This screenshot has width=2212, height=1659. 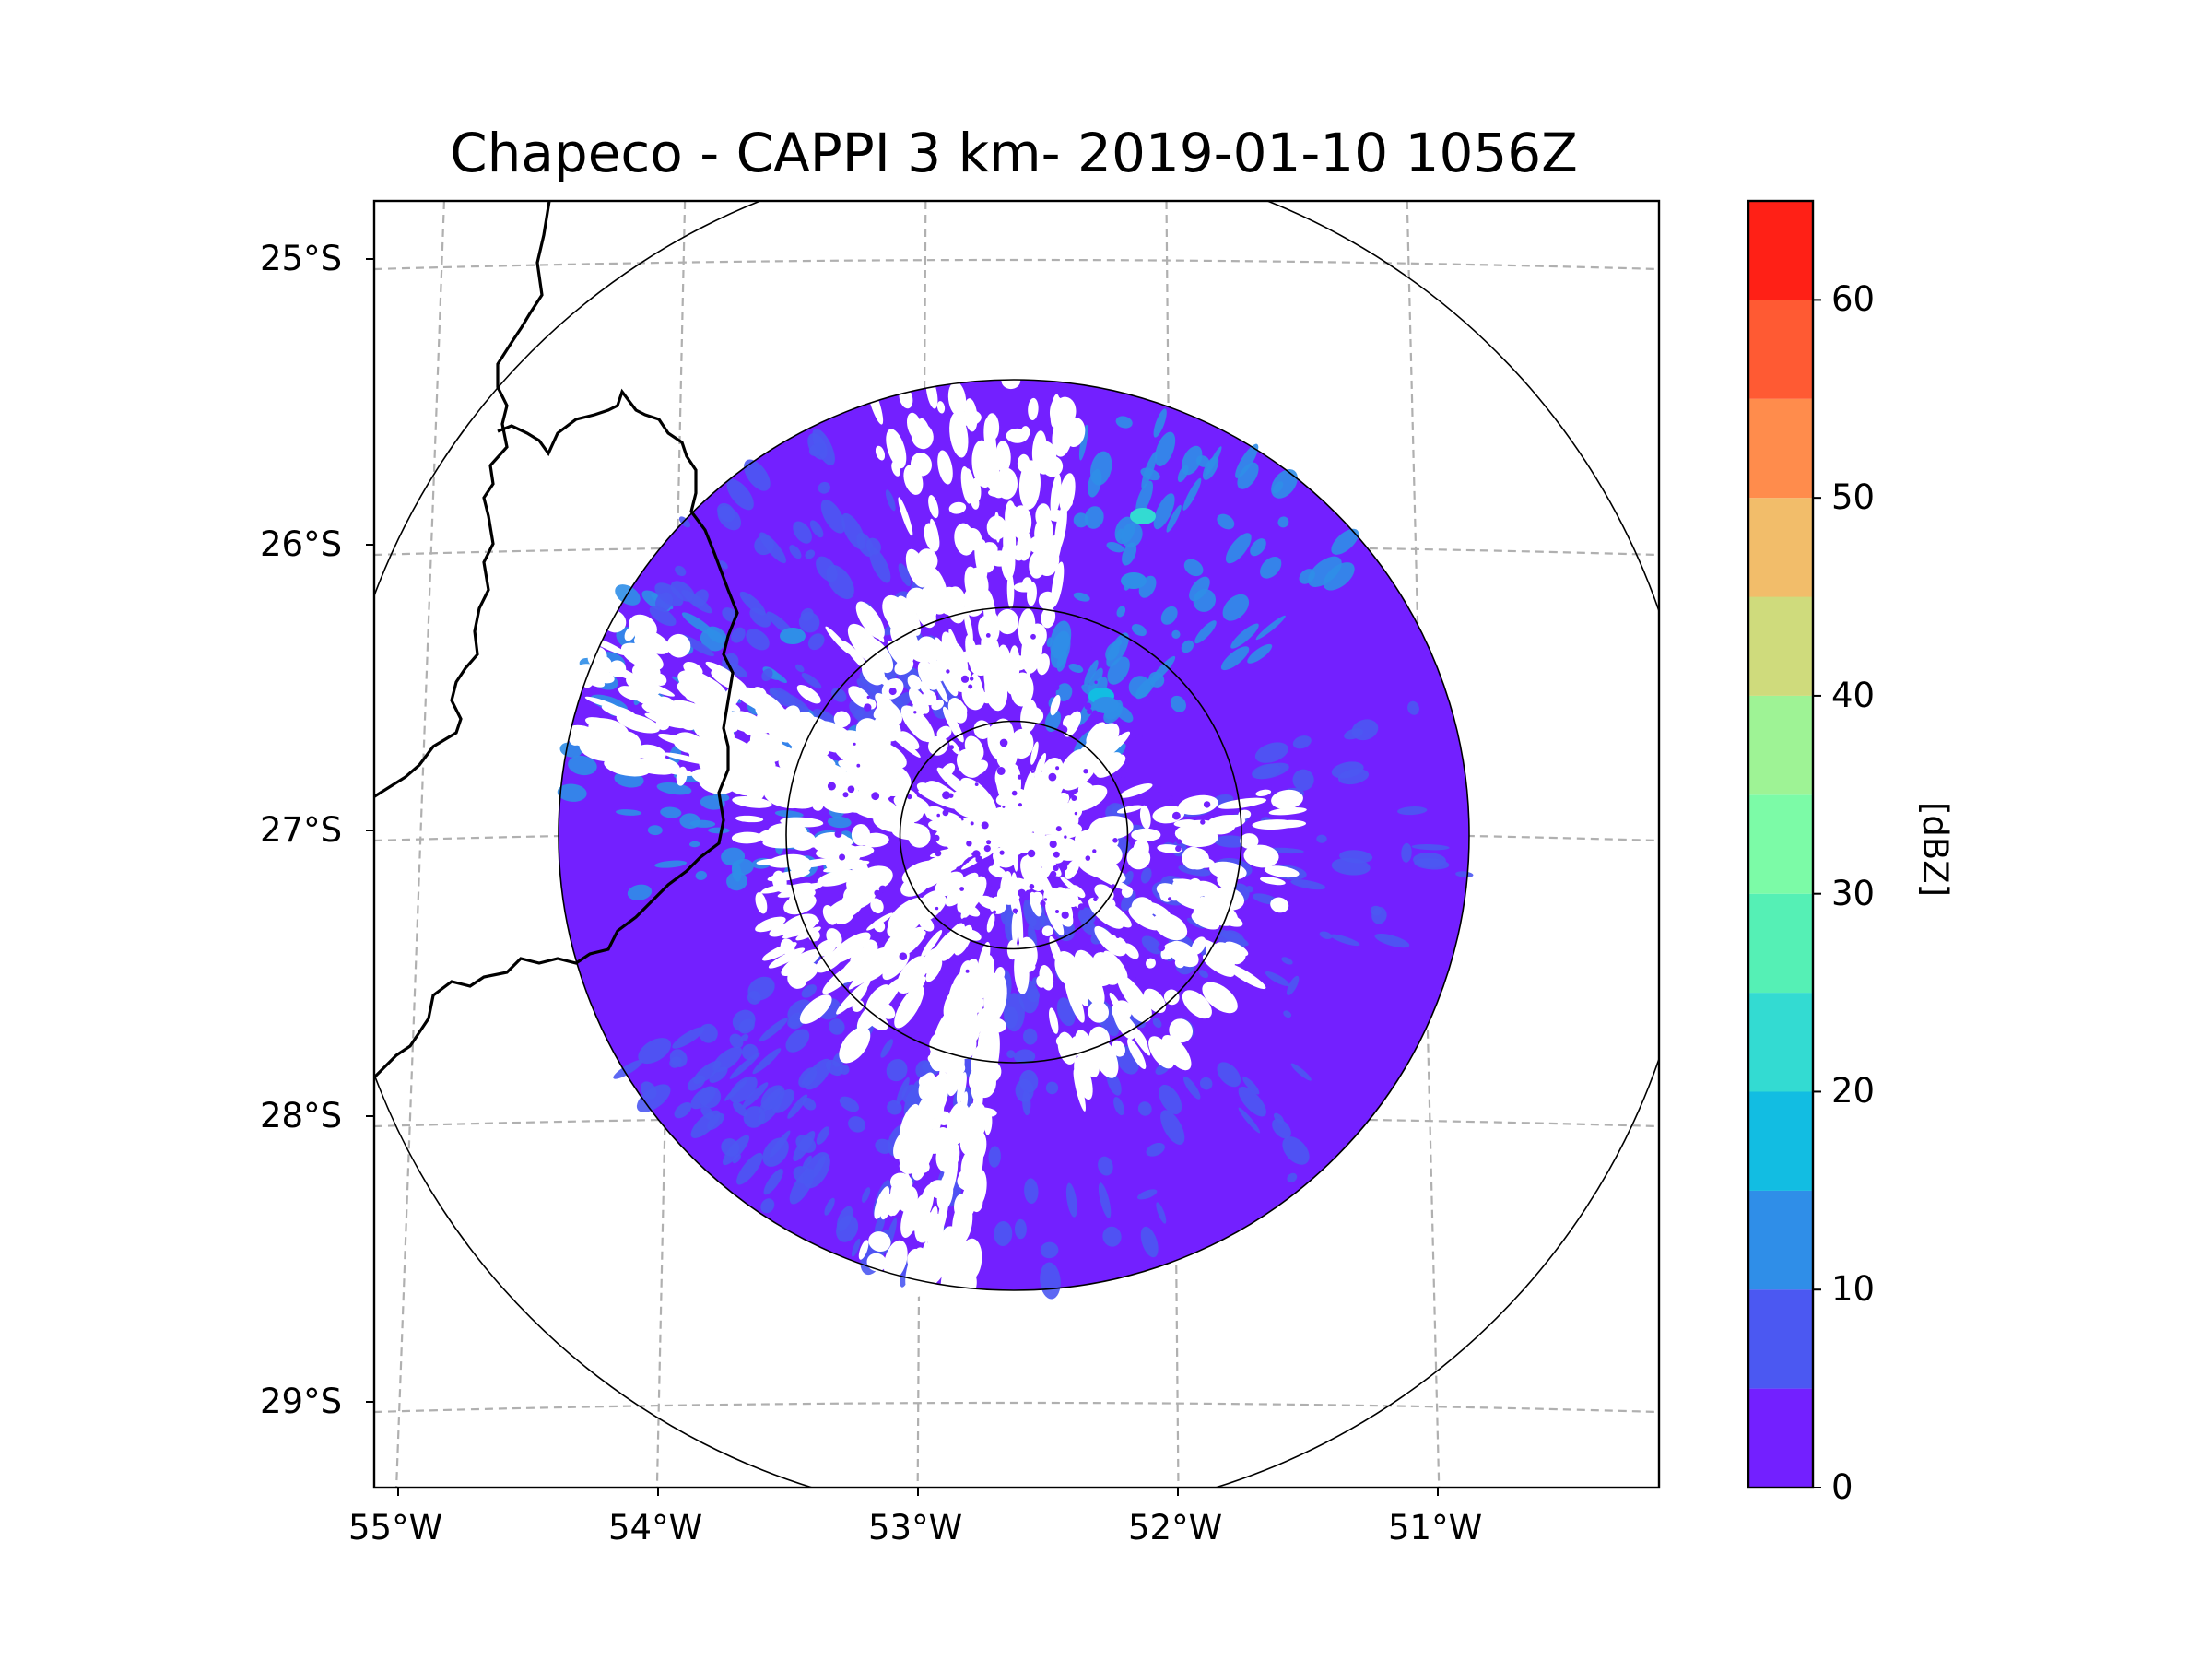 What do you see at coordinates (1853, 1289) in the screenshot?
I see `colorbar-tick-label: 10` at bounding box center [1853, 1289].